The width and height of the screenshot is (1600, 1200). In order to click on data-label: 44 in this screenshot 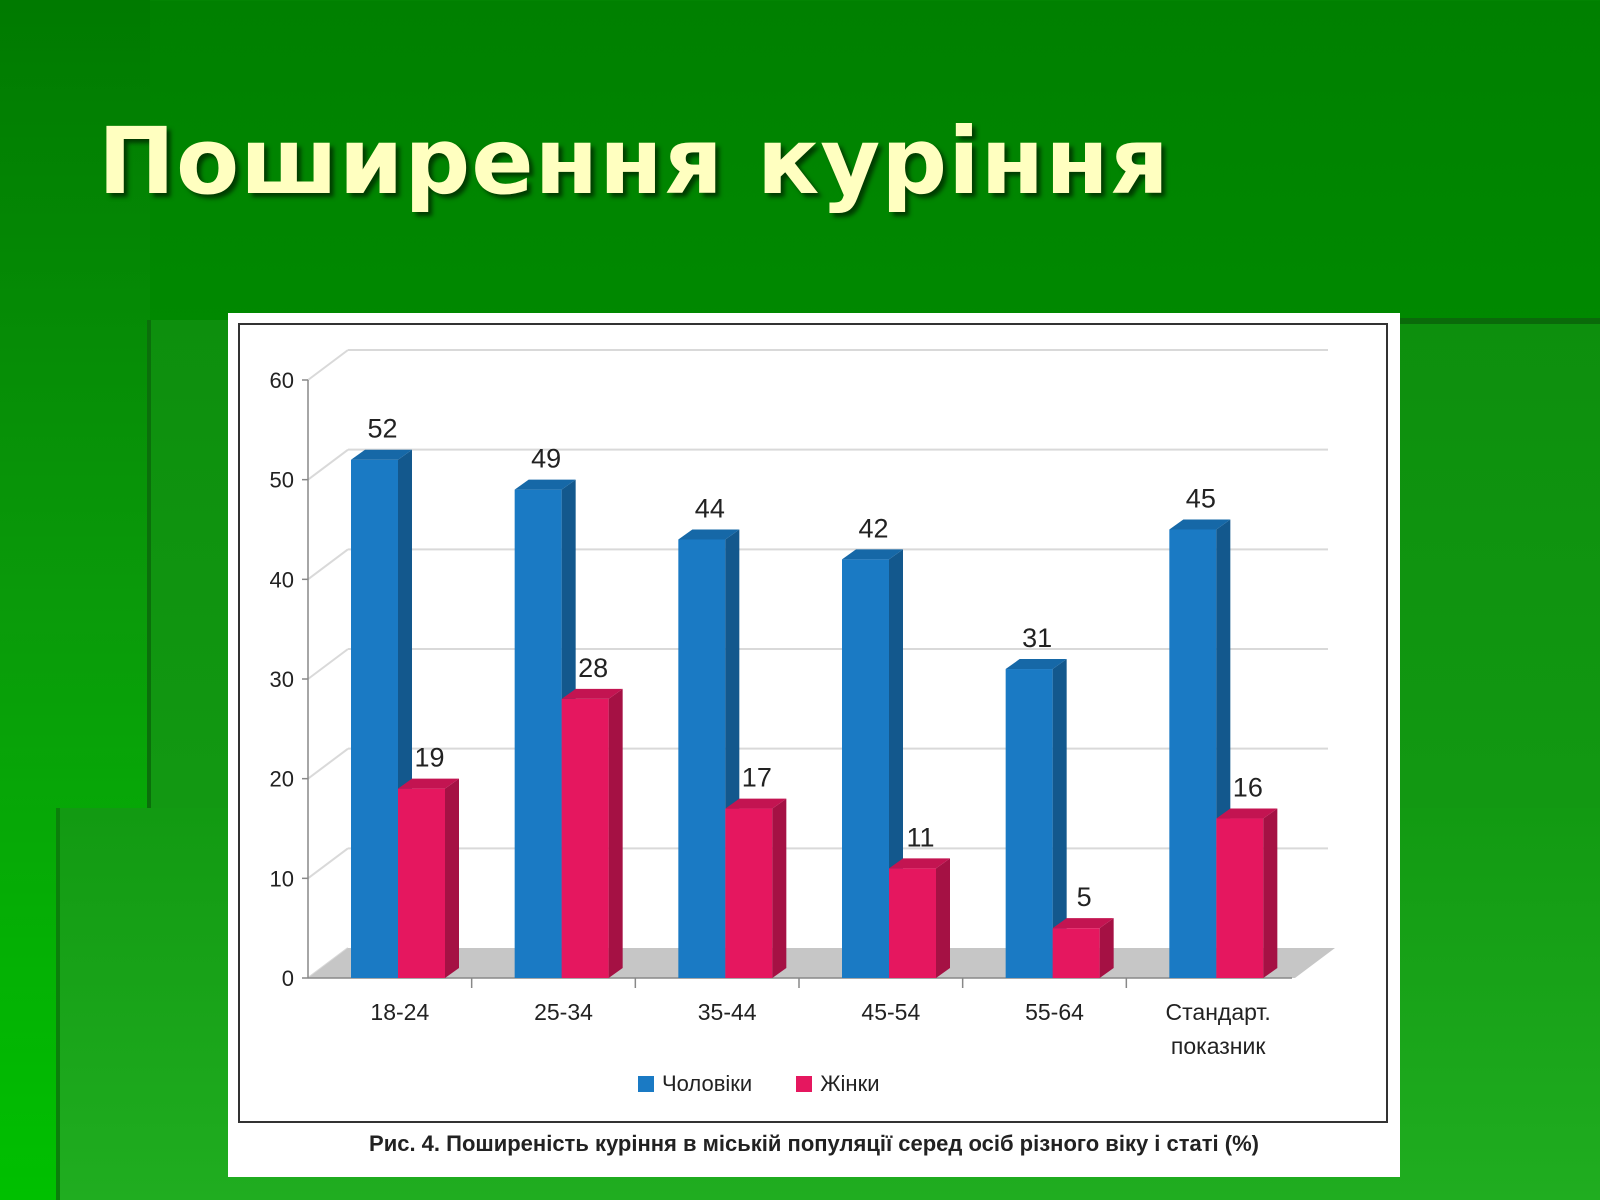, I will do `click(710, 508)`.